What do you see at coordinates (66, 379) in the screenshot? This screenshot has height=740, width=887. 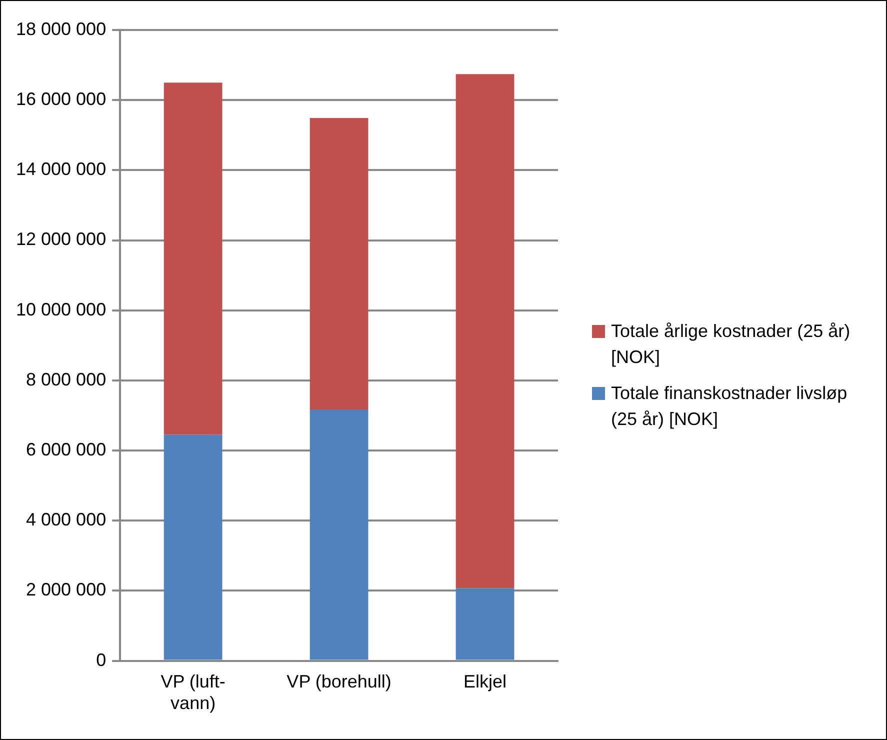 I see `y-tick-label: 8 000 000` at bounding box center [66, 379].